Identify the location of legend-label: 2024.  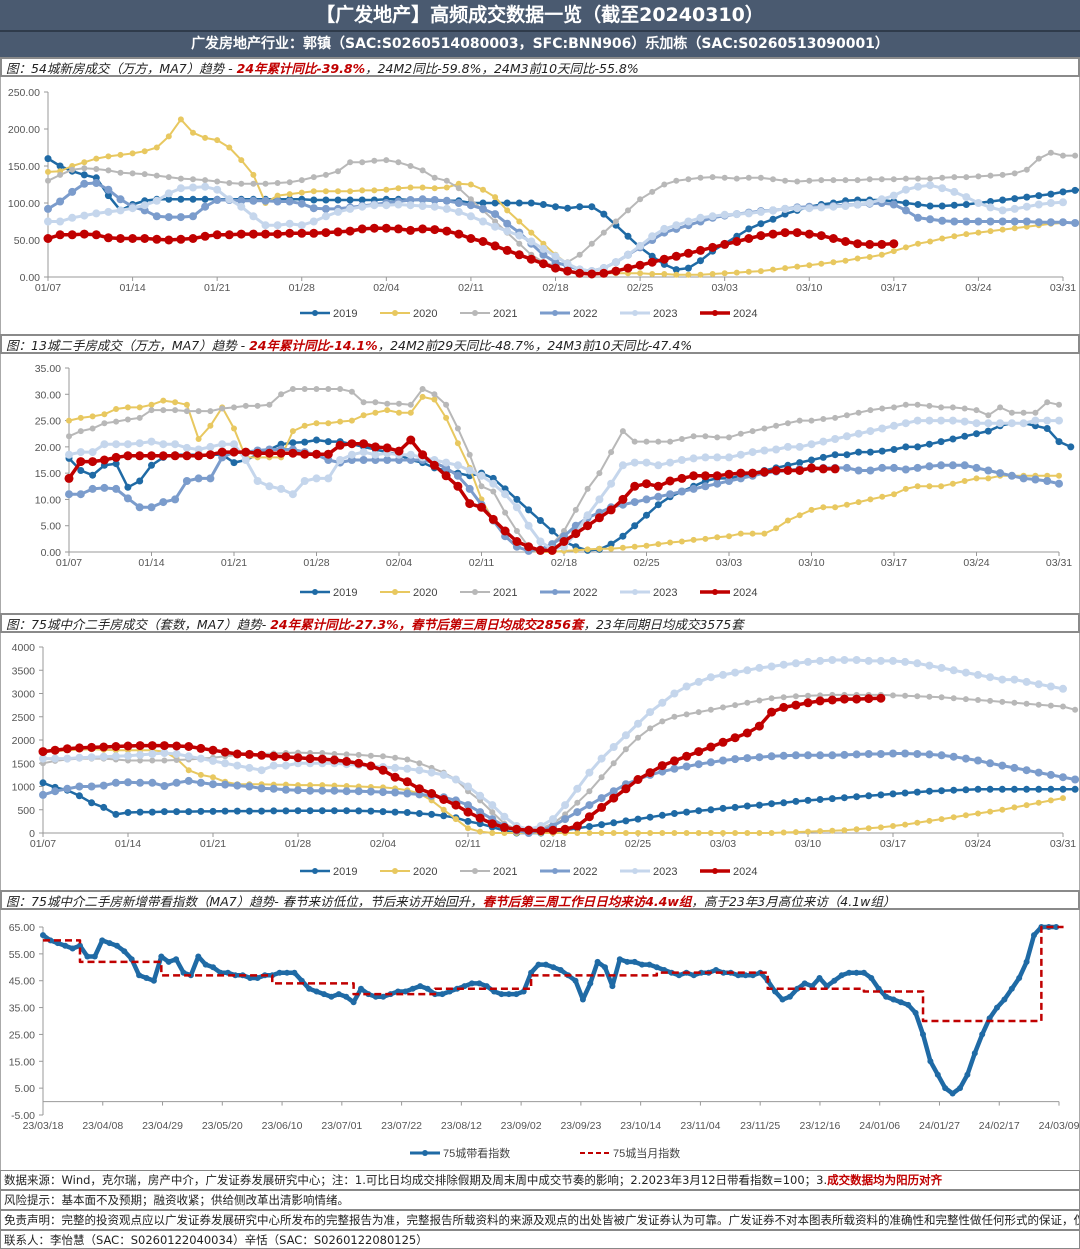
(745, 593).